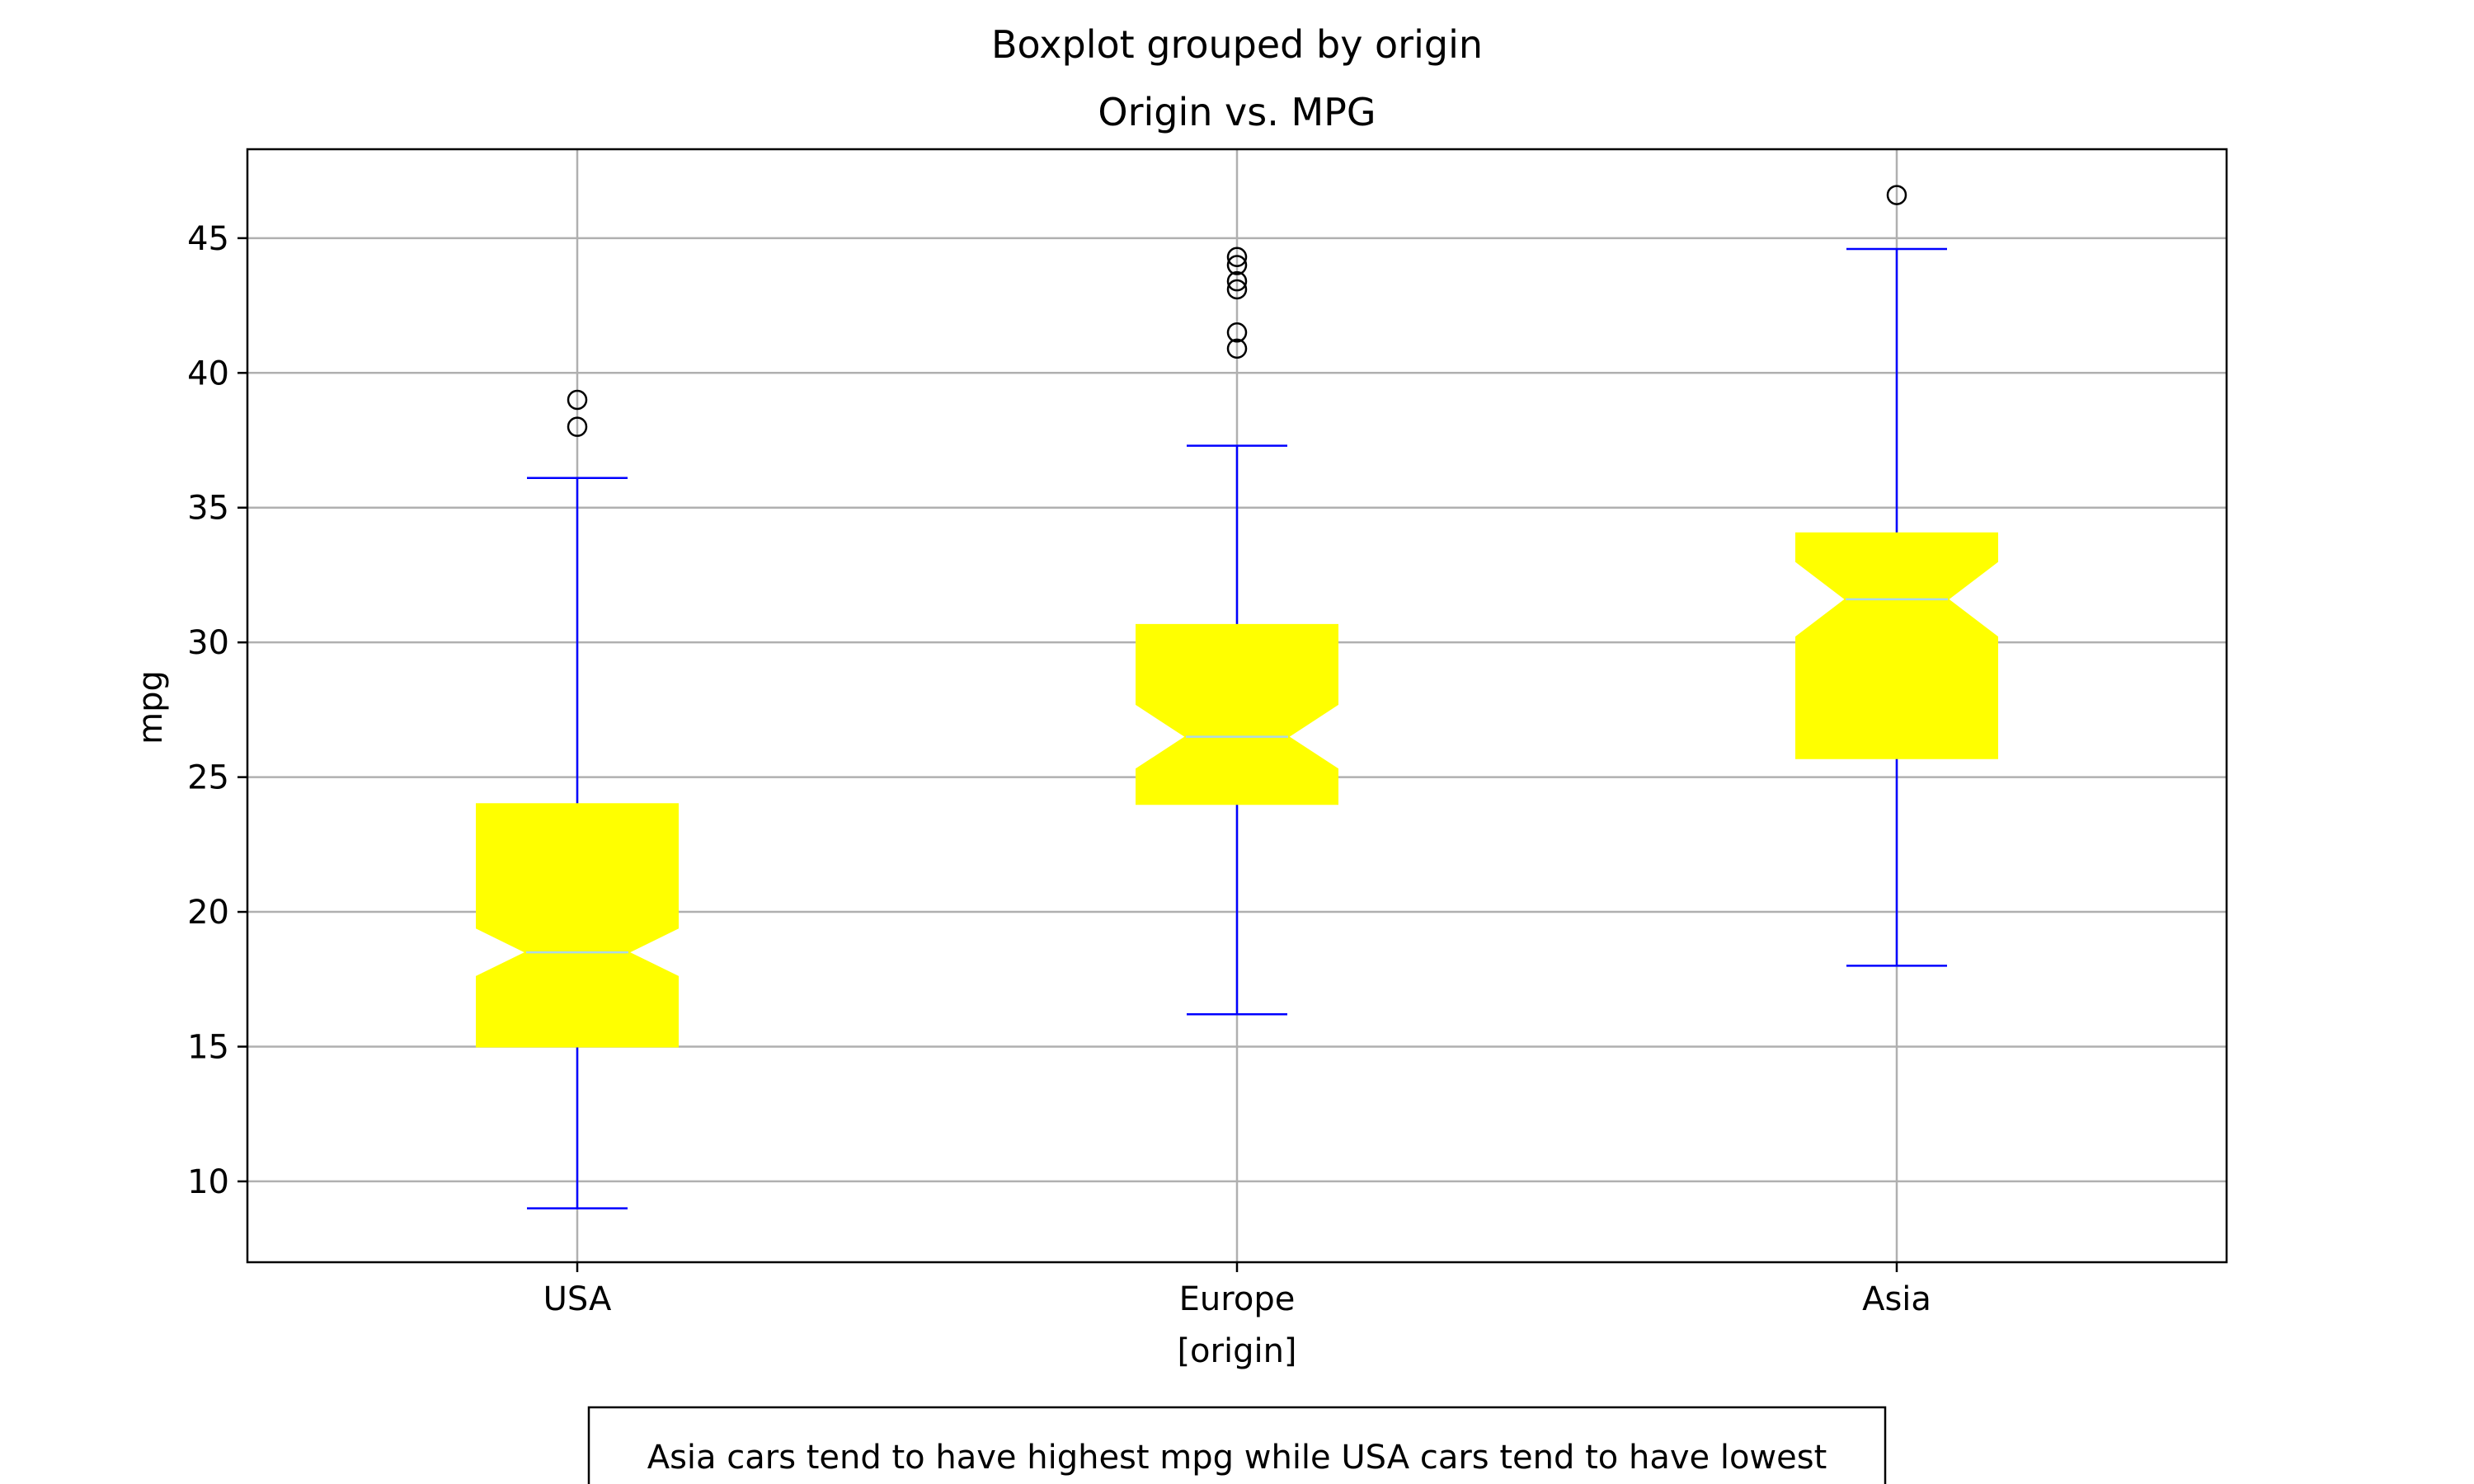  What do you see at coordinates (208, 373) in the screenshot?
I see `y-tick-label: 40` at bounding box center [208, 373].